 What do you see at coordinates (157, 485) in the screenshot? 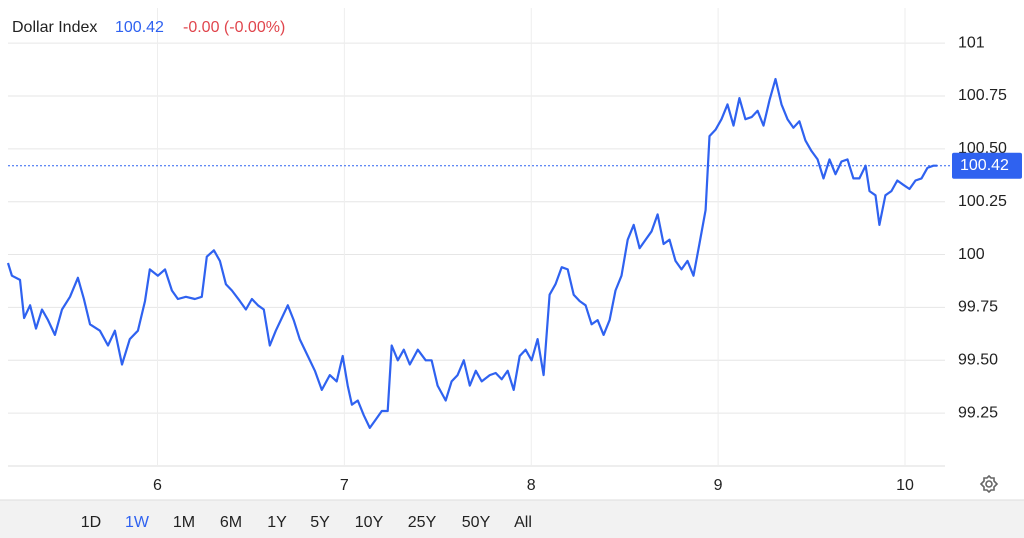
I see `x-tick-label: 6` at bounding box center [157, 485].